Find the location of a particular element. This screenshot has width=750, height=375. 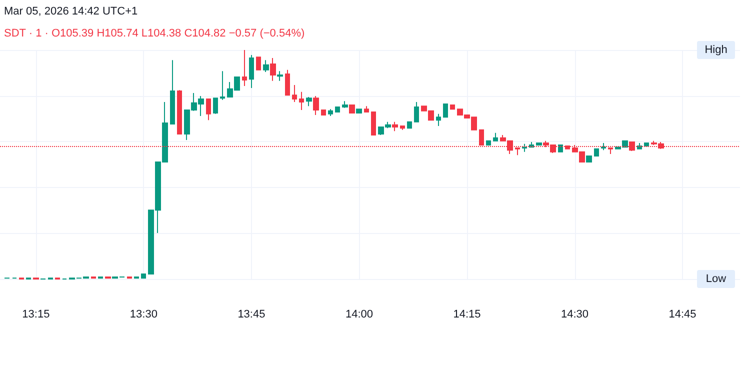

x-tick-label: 13:45 is located at coordinates (252, 314).